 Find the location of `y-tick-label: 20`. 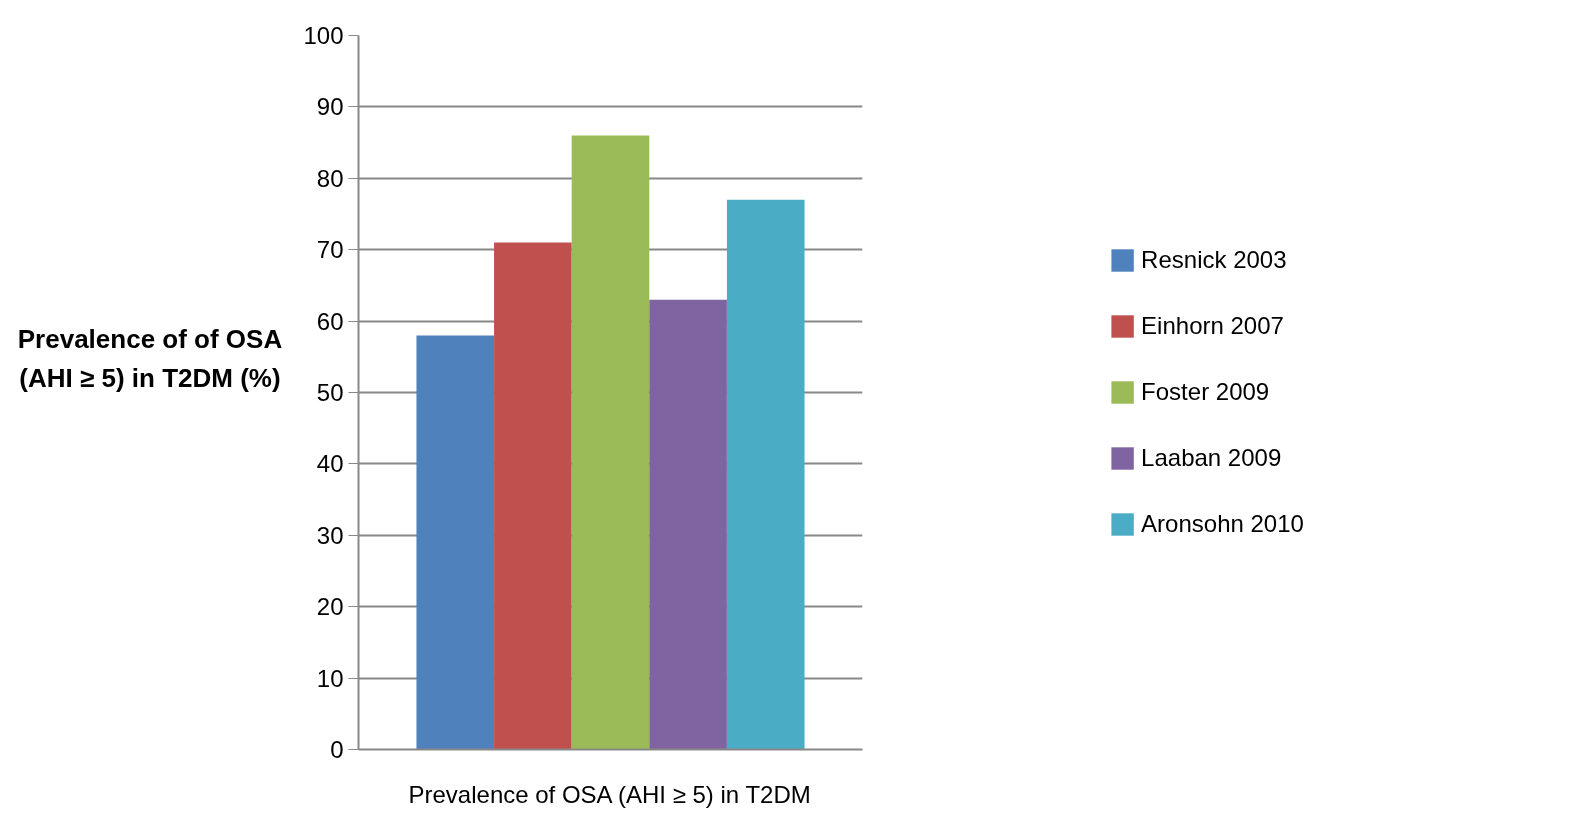

y-tick-label: 20 is located at coordinates (330, 607).